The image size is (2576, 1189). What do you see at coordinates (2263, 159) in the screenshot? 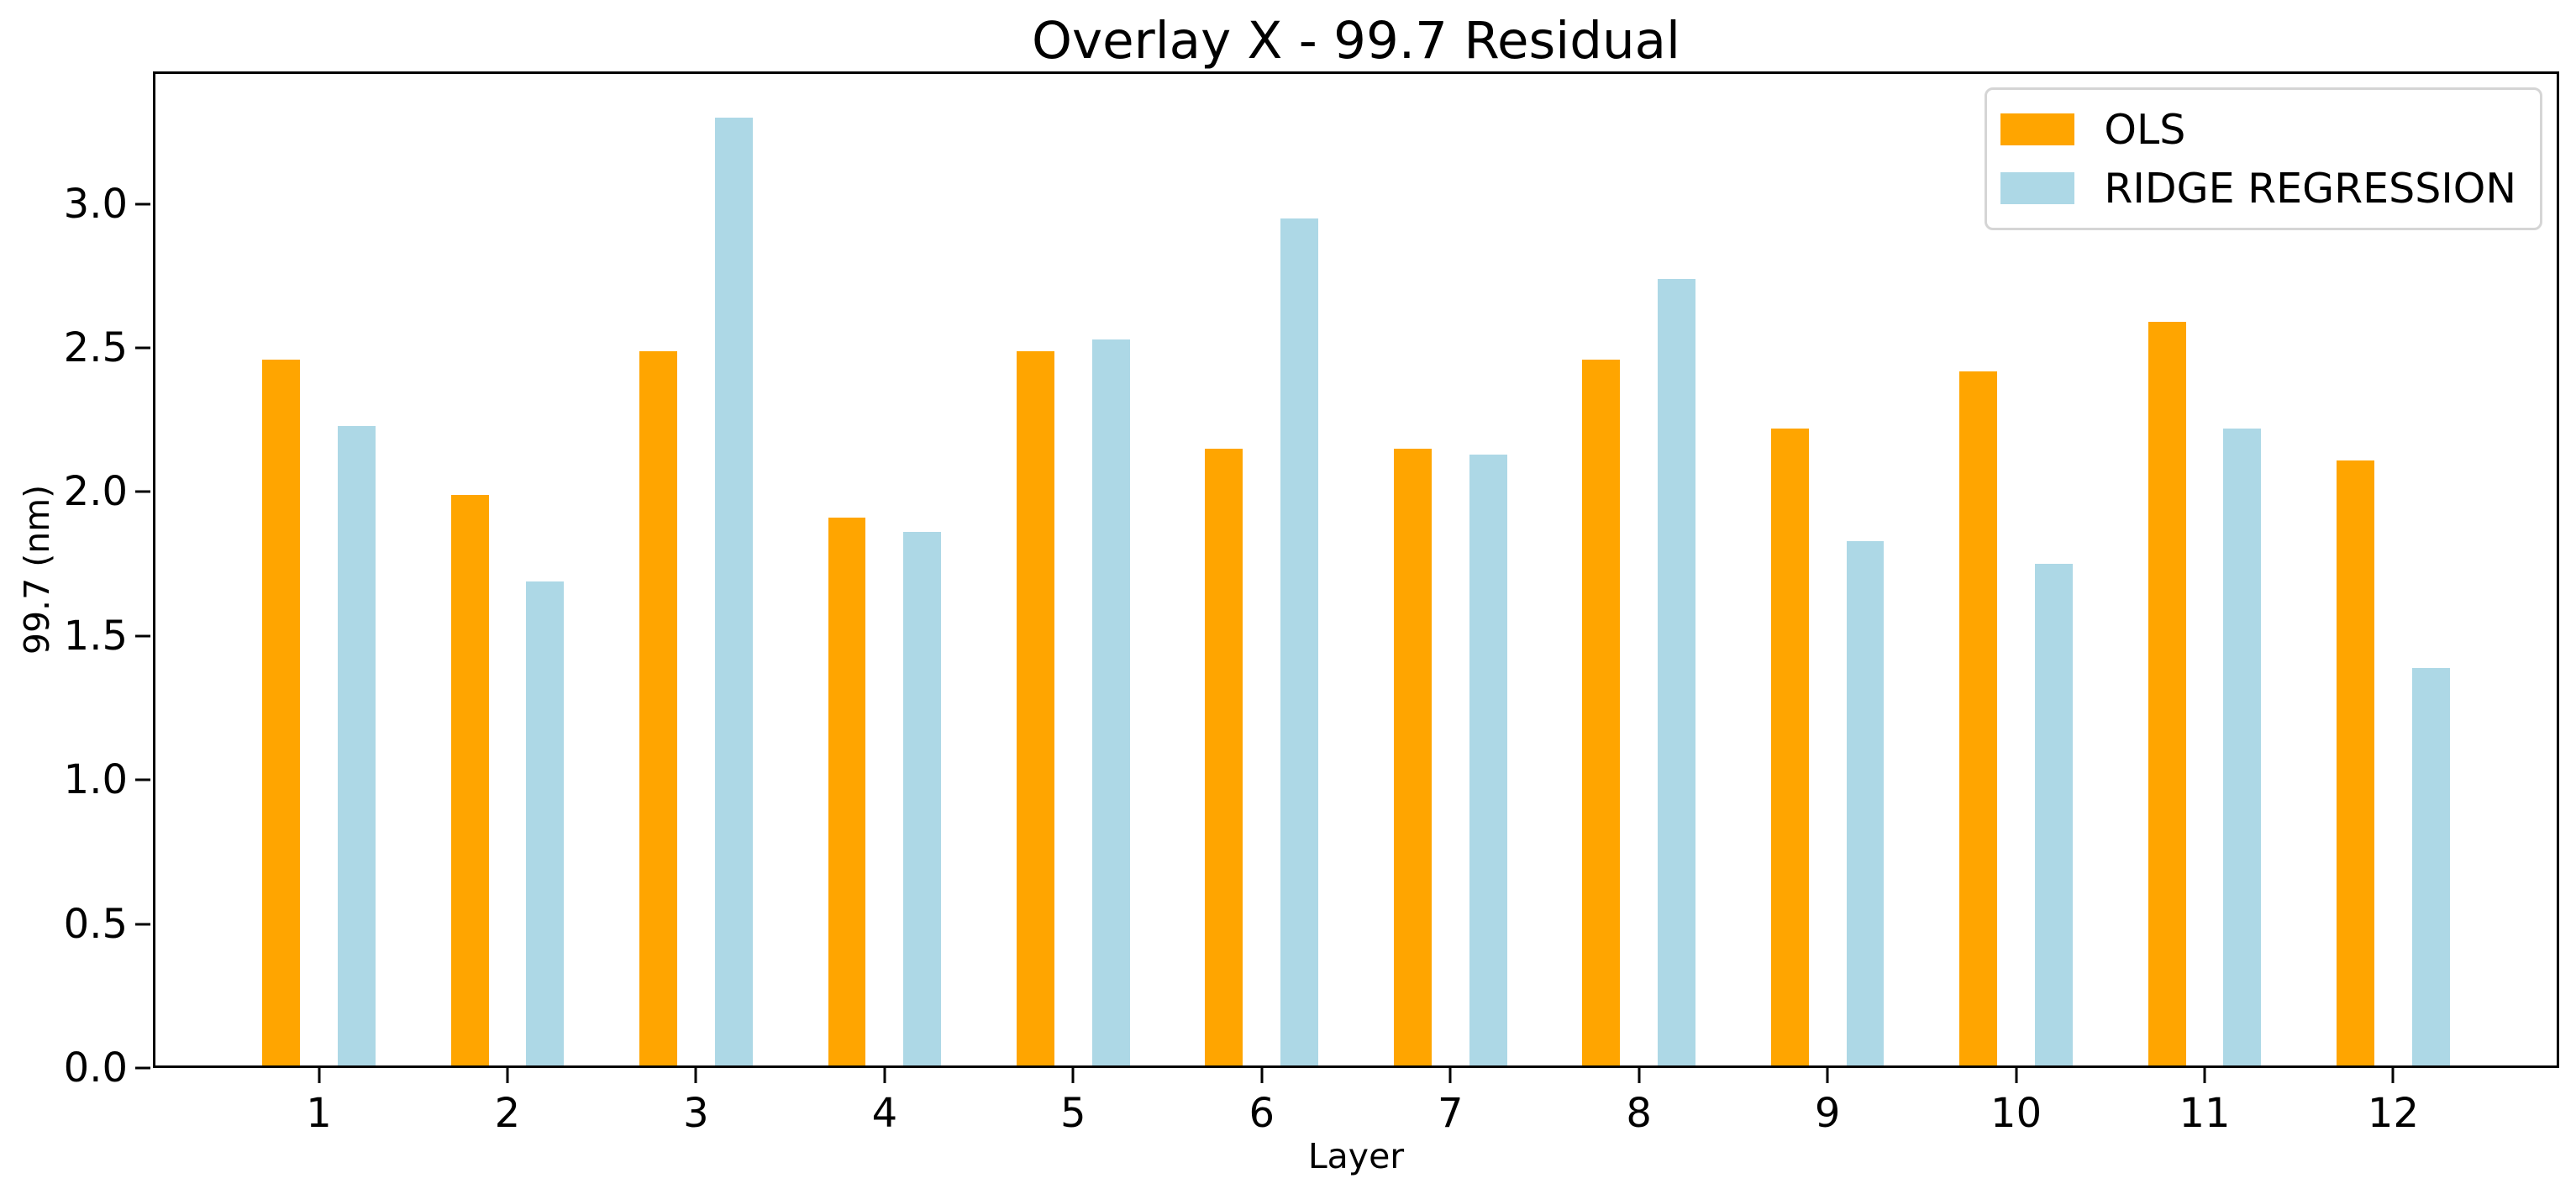
I see `legend: OLS RIDGE REGRESSION` at bounding box center [2263, 159].